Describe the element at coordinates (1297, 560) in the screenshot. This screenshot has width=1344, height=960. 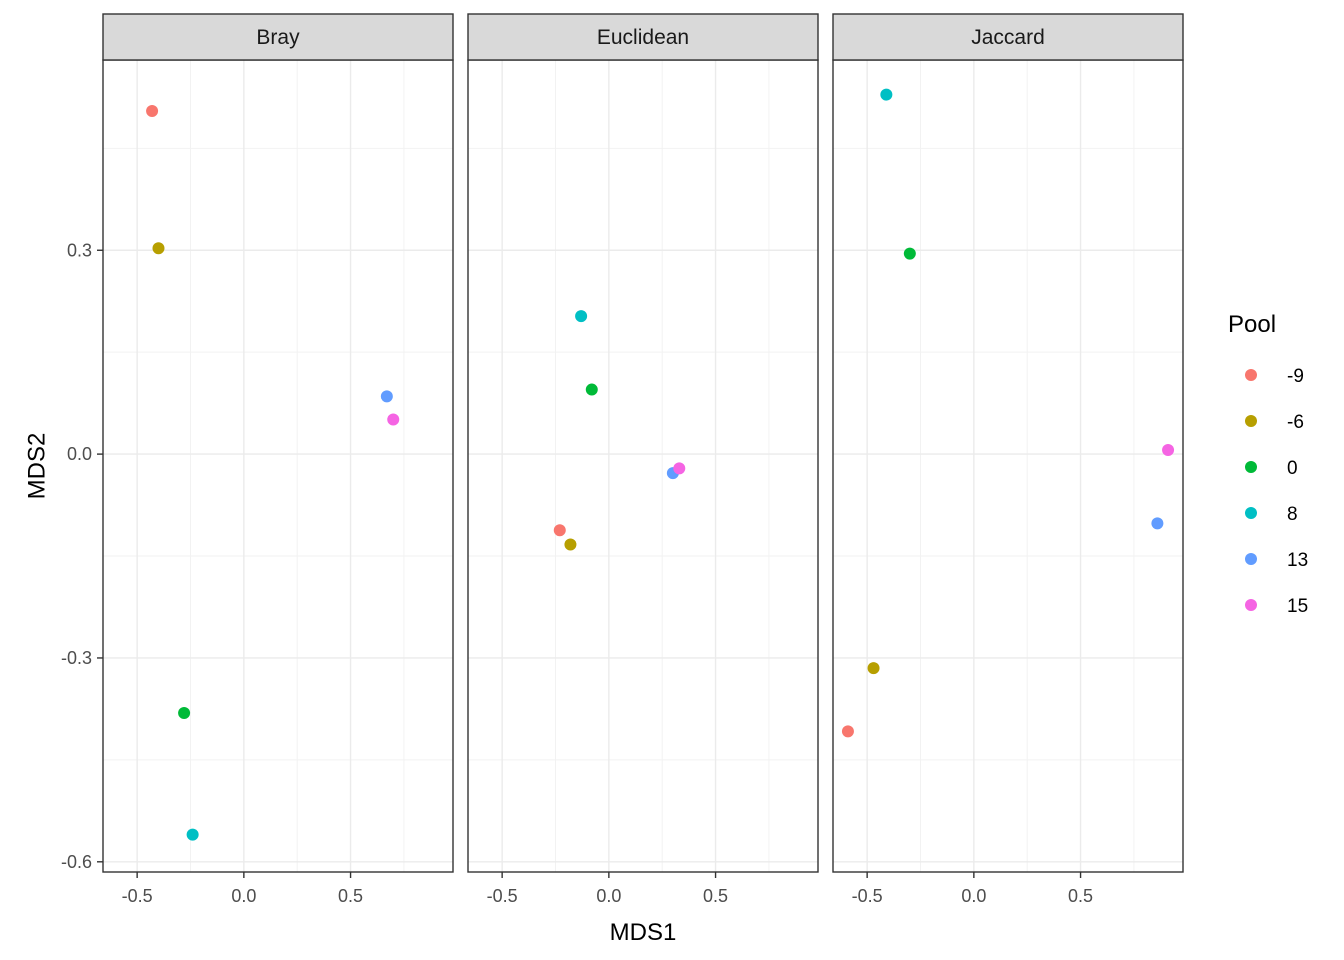
I see `legend-label: 13` at that location.